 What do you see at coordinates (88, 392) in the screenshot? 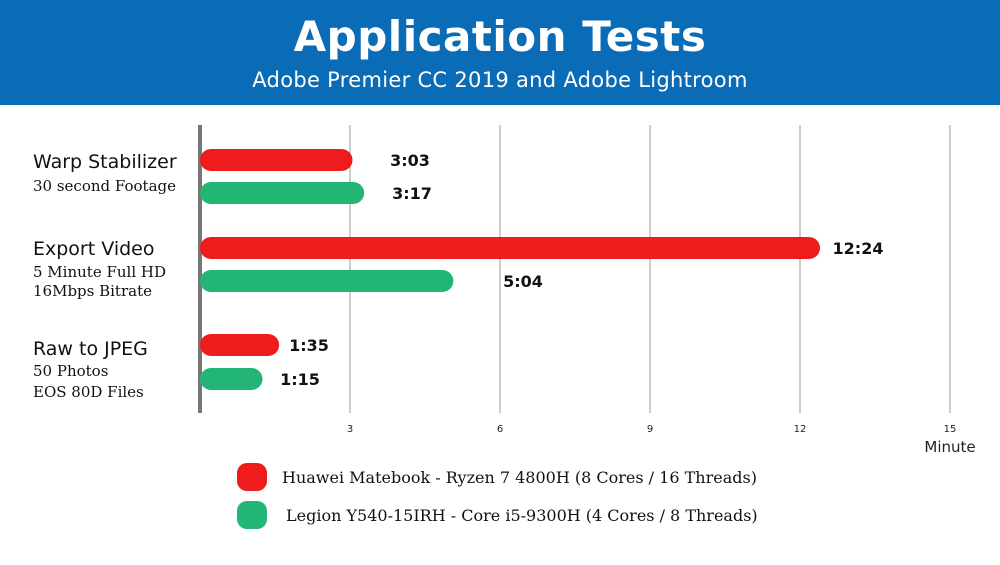
I see `category-sublabel-2-1: EOS 80D Files` at bounding box center [88, 392].